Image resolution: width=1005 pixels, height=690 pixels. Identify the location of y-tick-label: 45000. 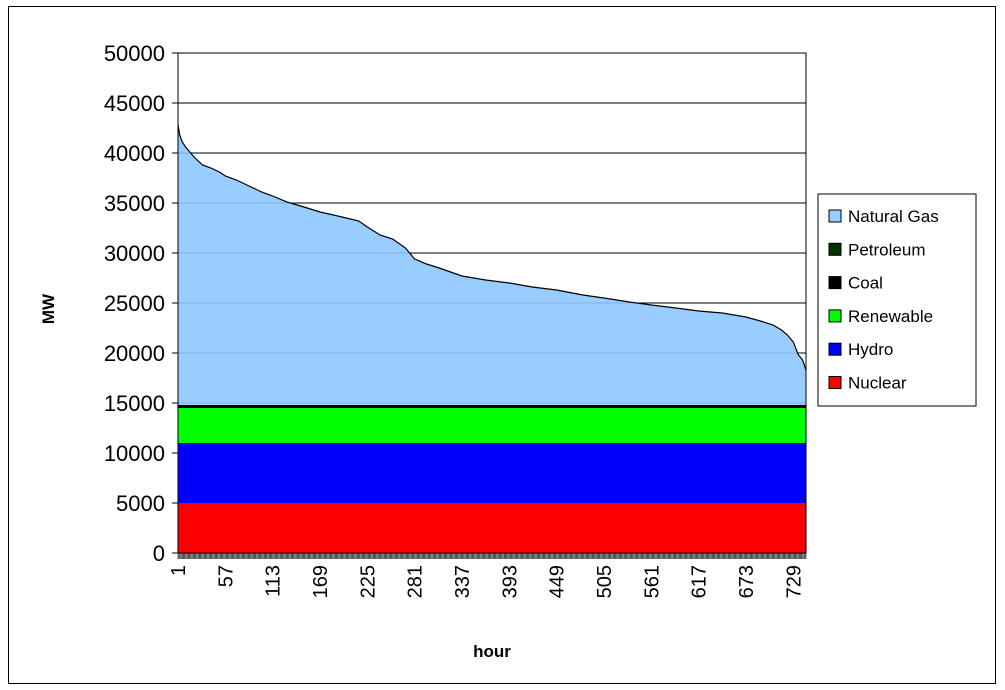
(134, 103).